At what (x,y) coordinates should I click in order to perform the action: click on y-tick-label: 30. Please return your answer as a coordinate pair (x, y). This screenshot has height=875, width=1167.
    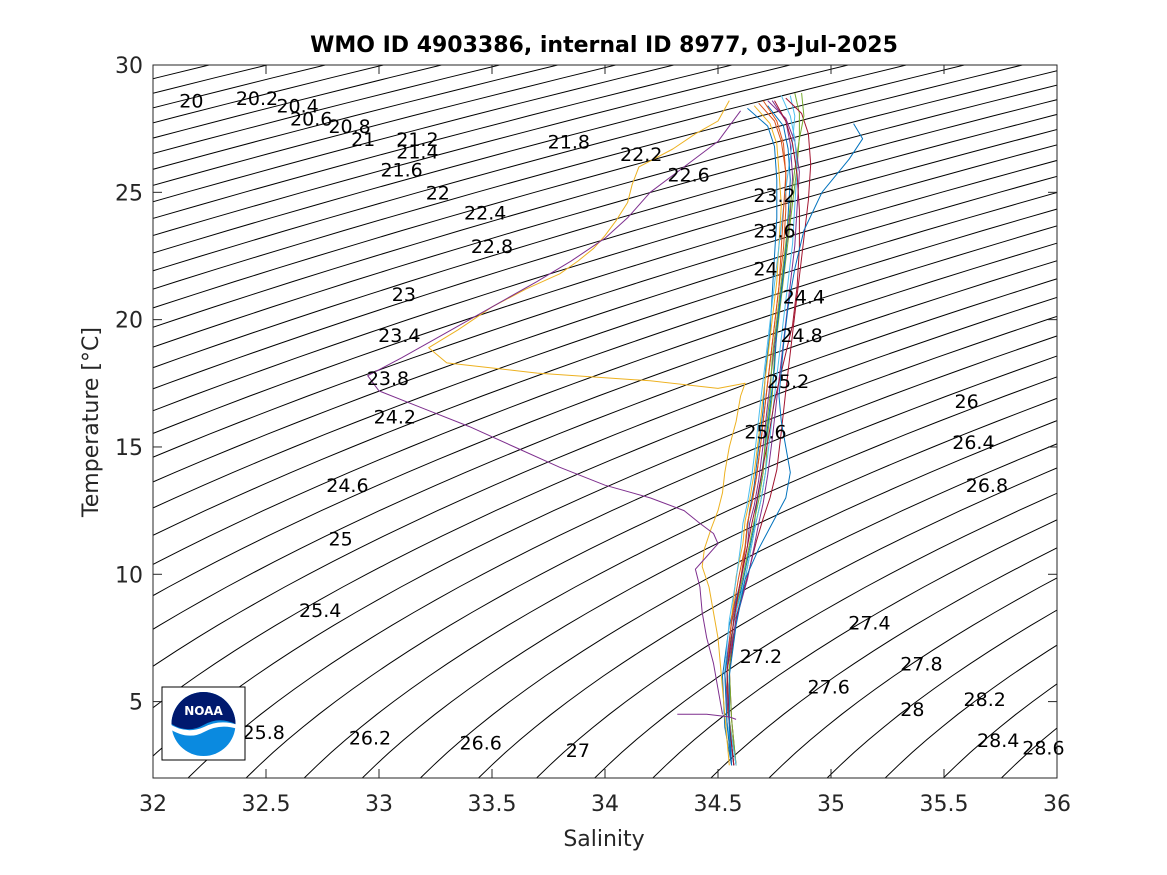
    Looking at the image, I should click on (129, 66).